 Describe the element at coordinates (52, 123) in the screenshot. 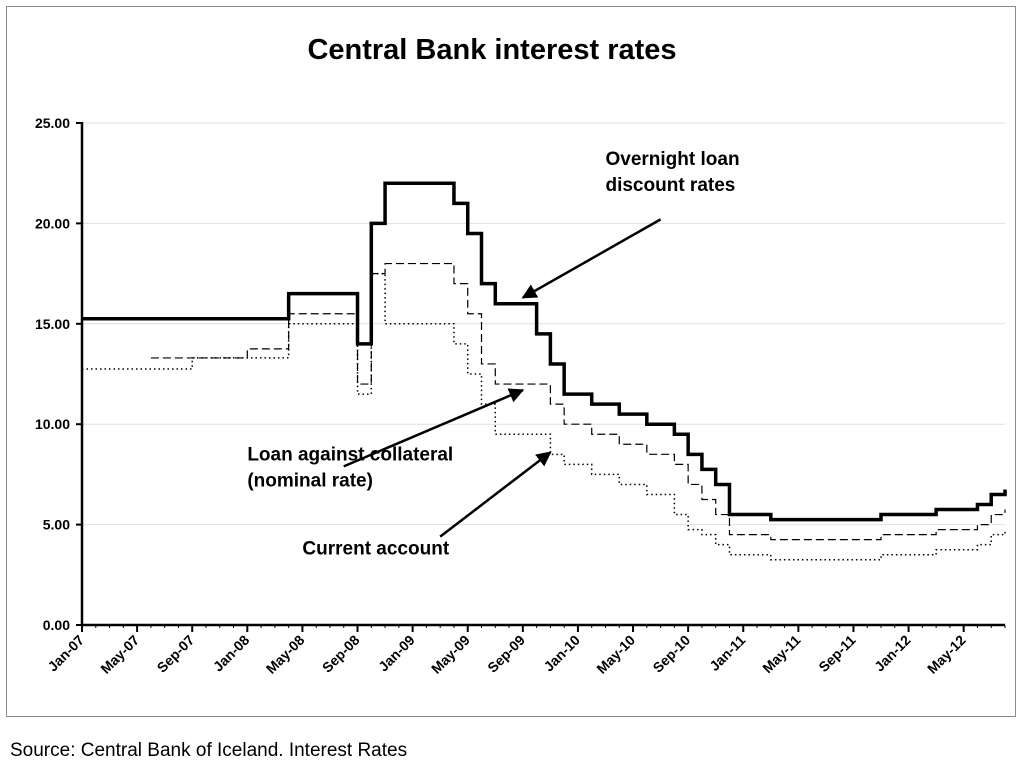

I see `y-tick-label: 25.00` at that location.